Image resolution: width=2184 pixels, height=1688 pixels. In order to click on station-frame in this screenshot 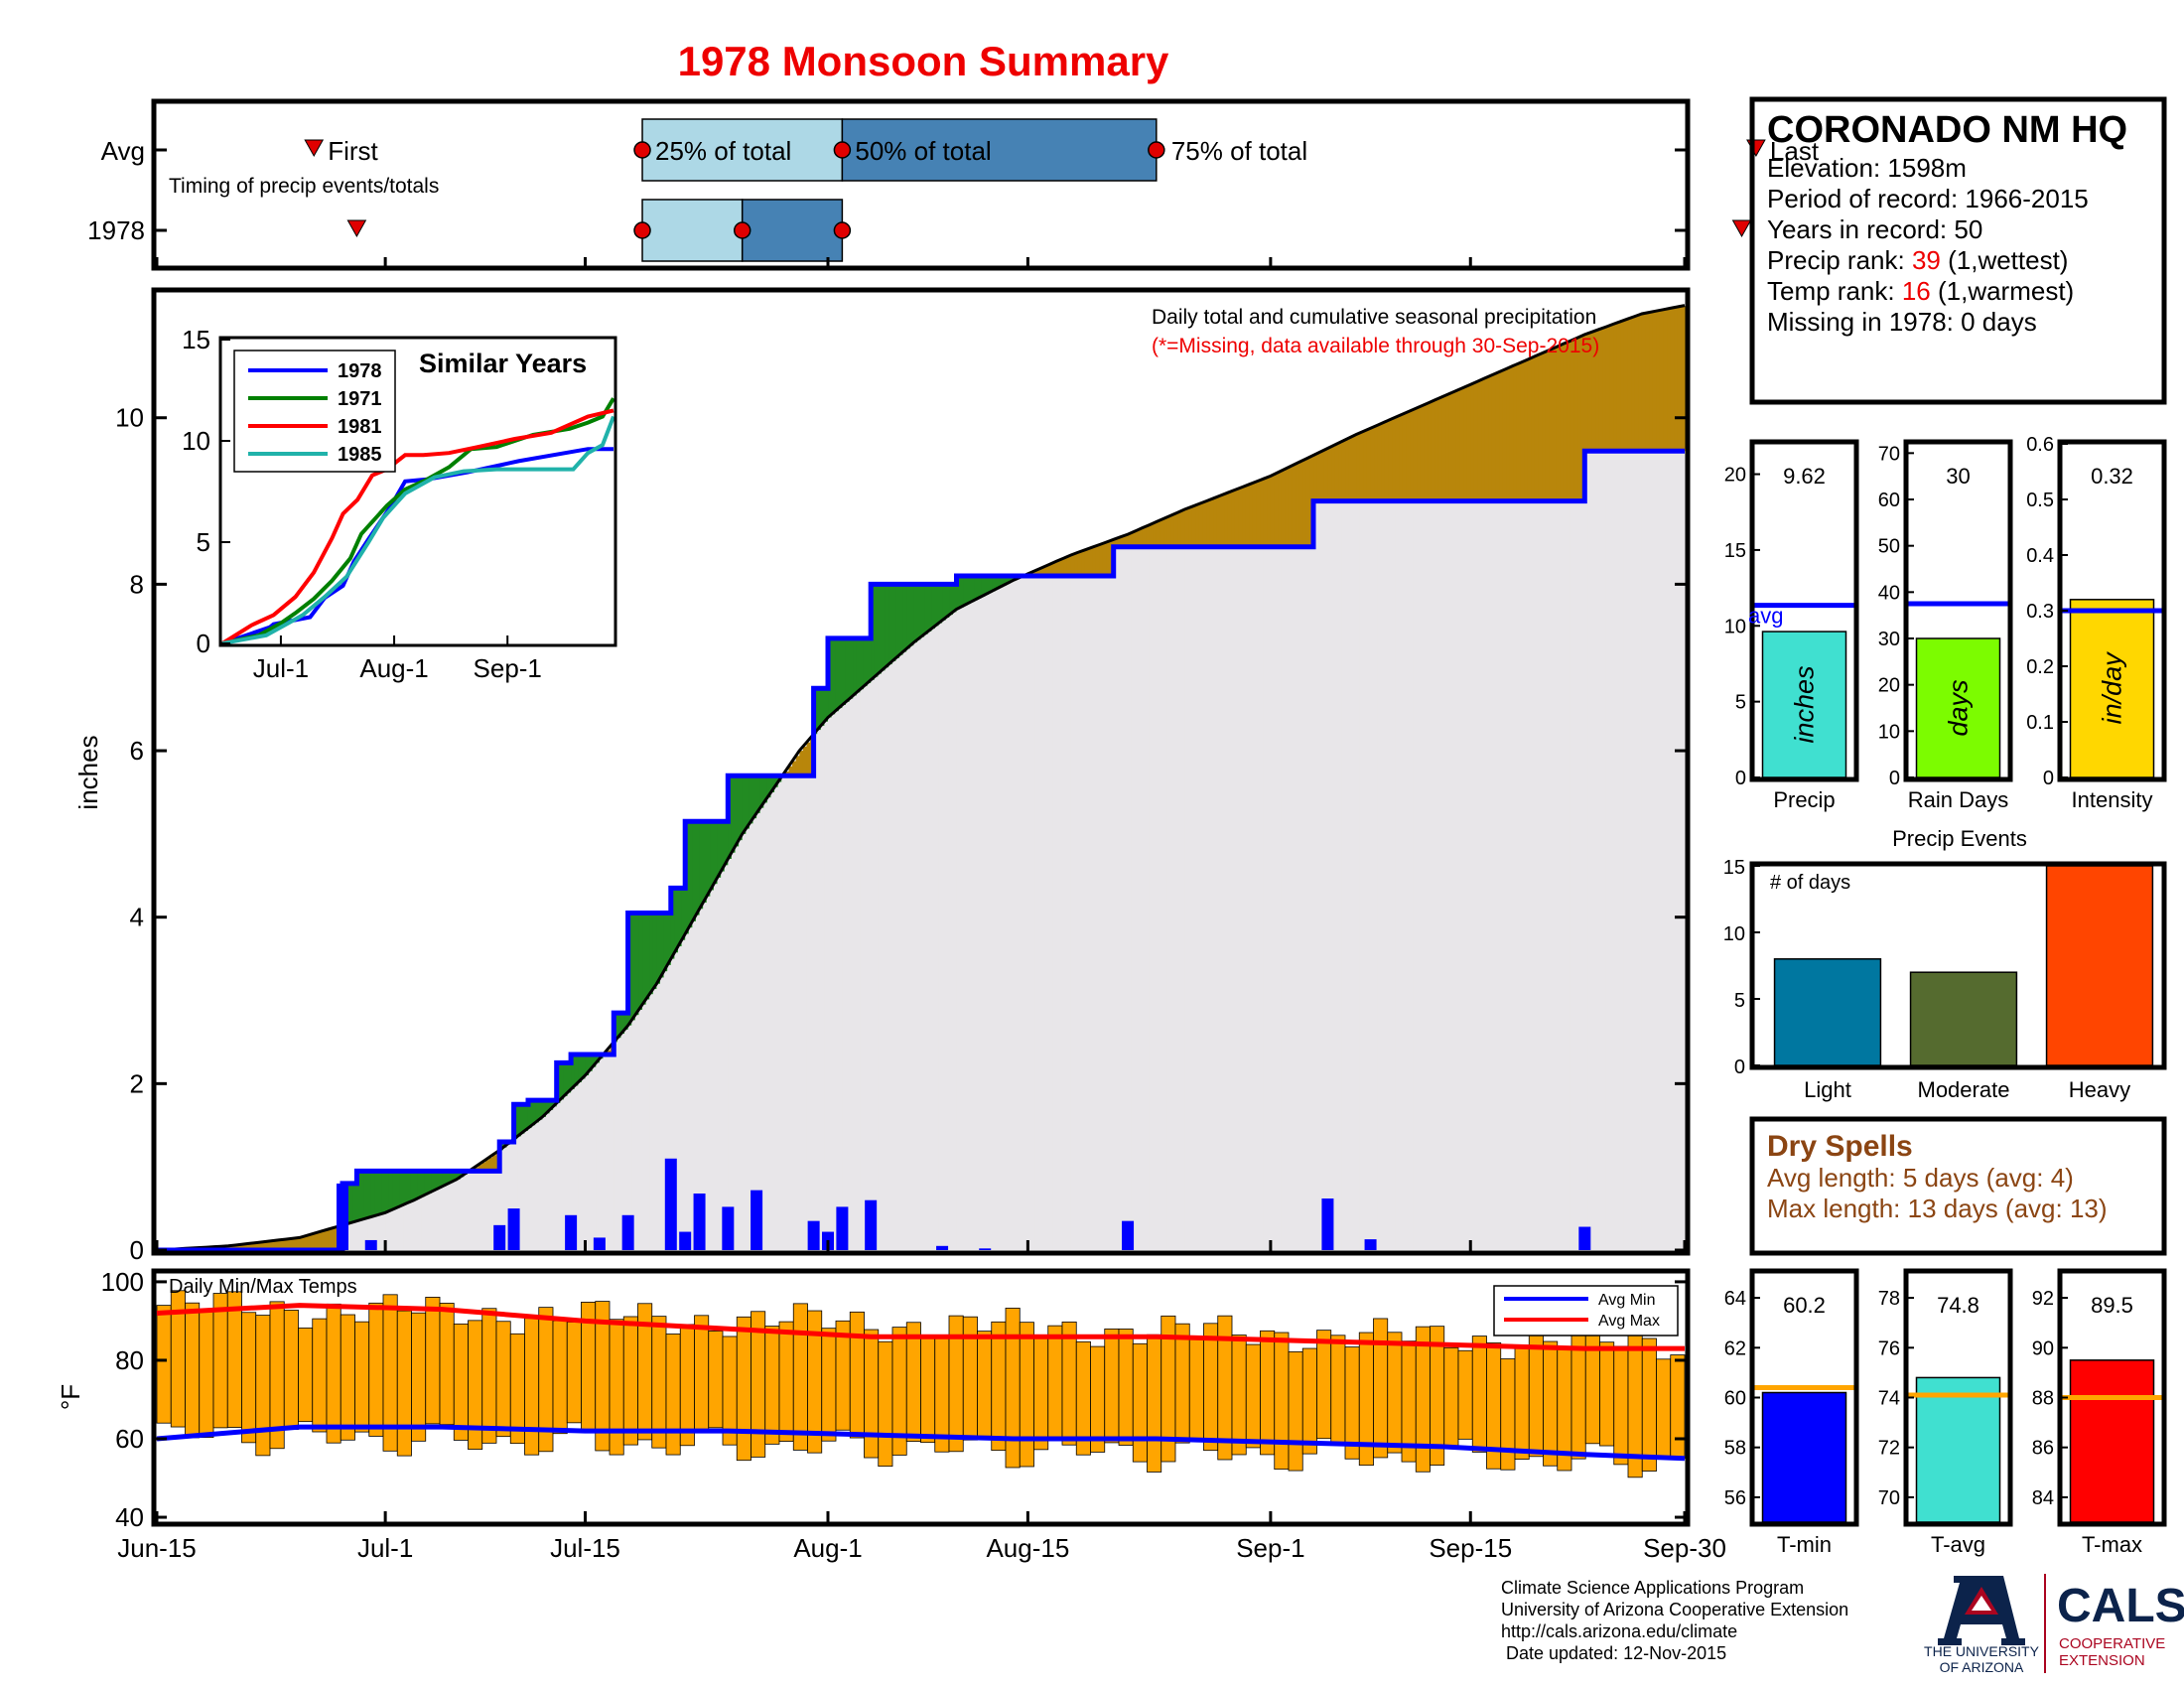, I will do `click(1958, 250)`.